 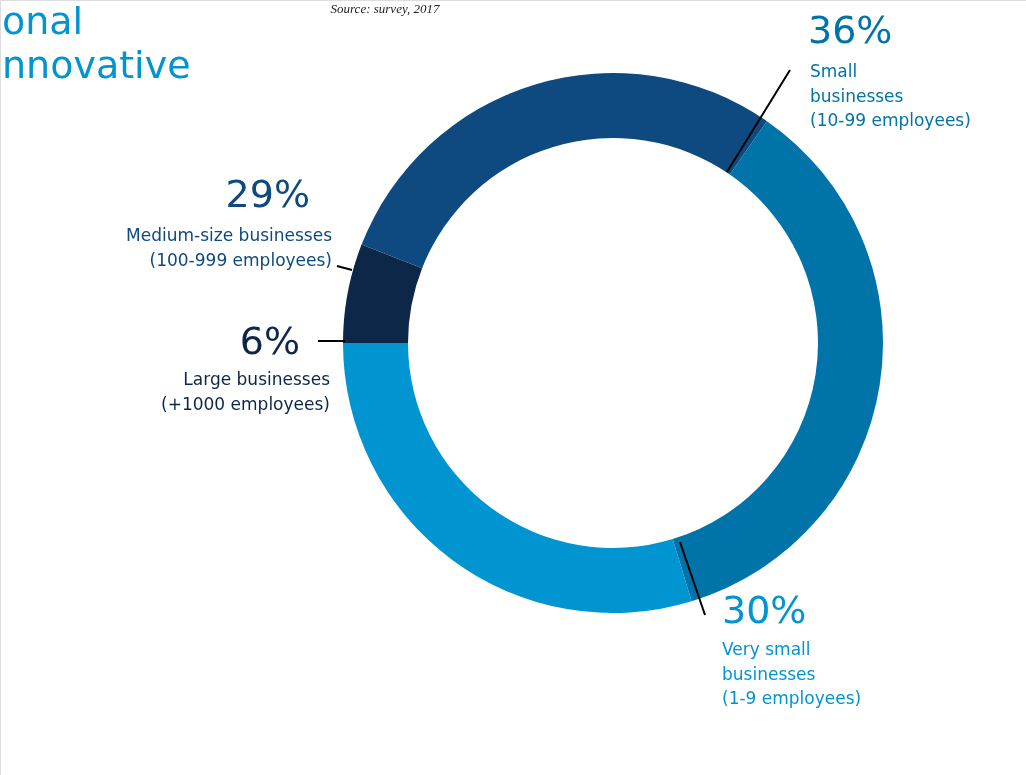 What do you see at coordinates (850, 30) in the screenshot?
I see `data-label: 36%` at bounding box center [850, 30].